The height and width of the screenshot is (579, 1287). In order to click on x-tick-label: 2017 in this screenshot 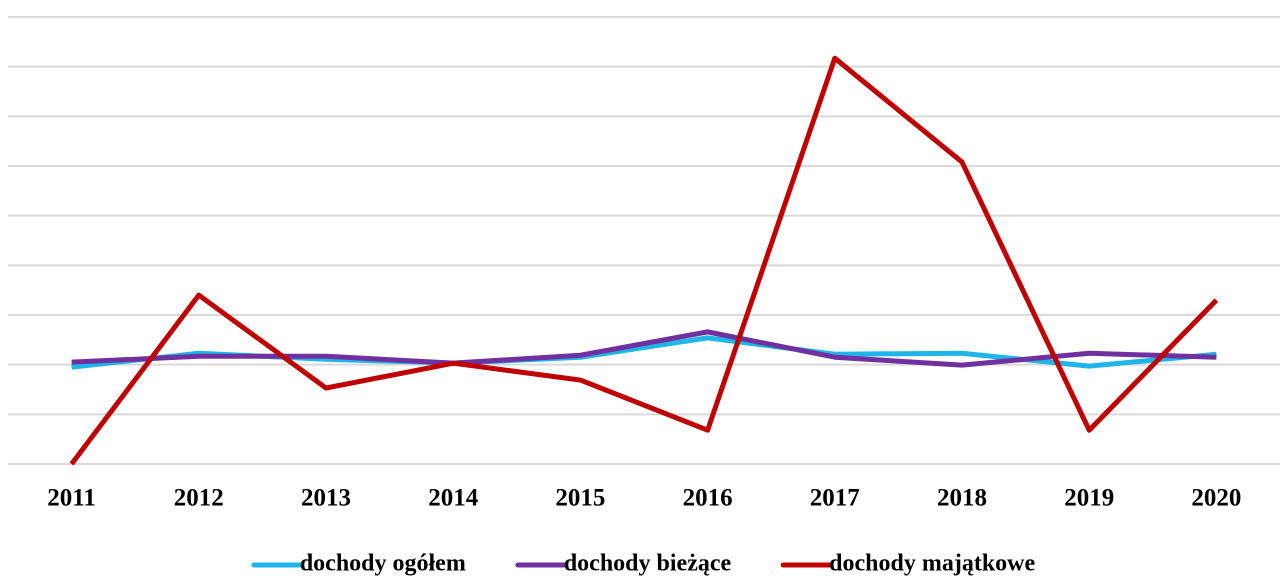, I will do `click(835, 498)`.